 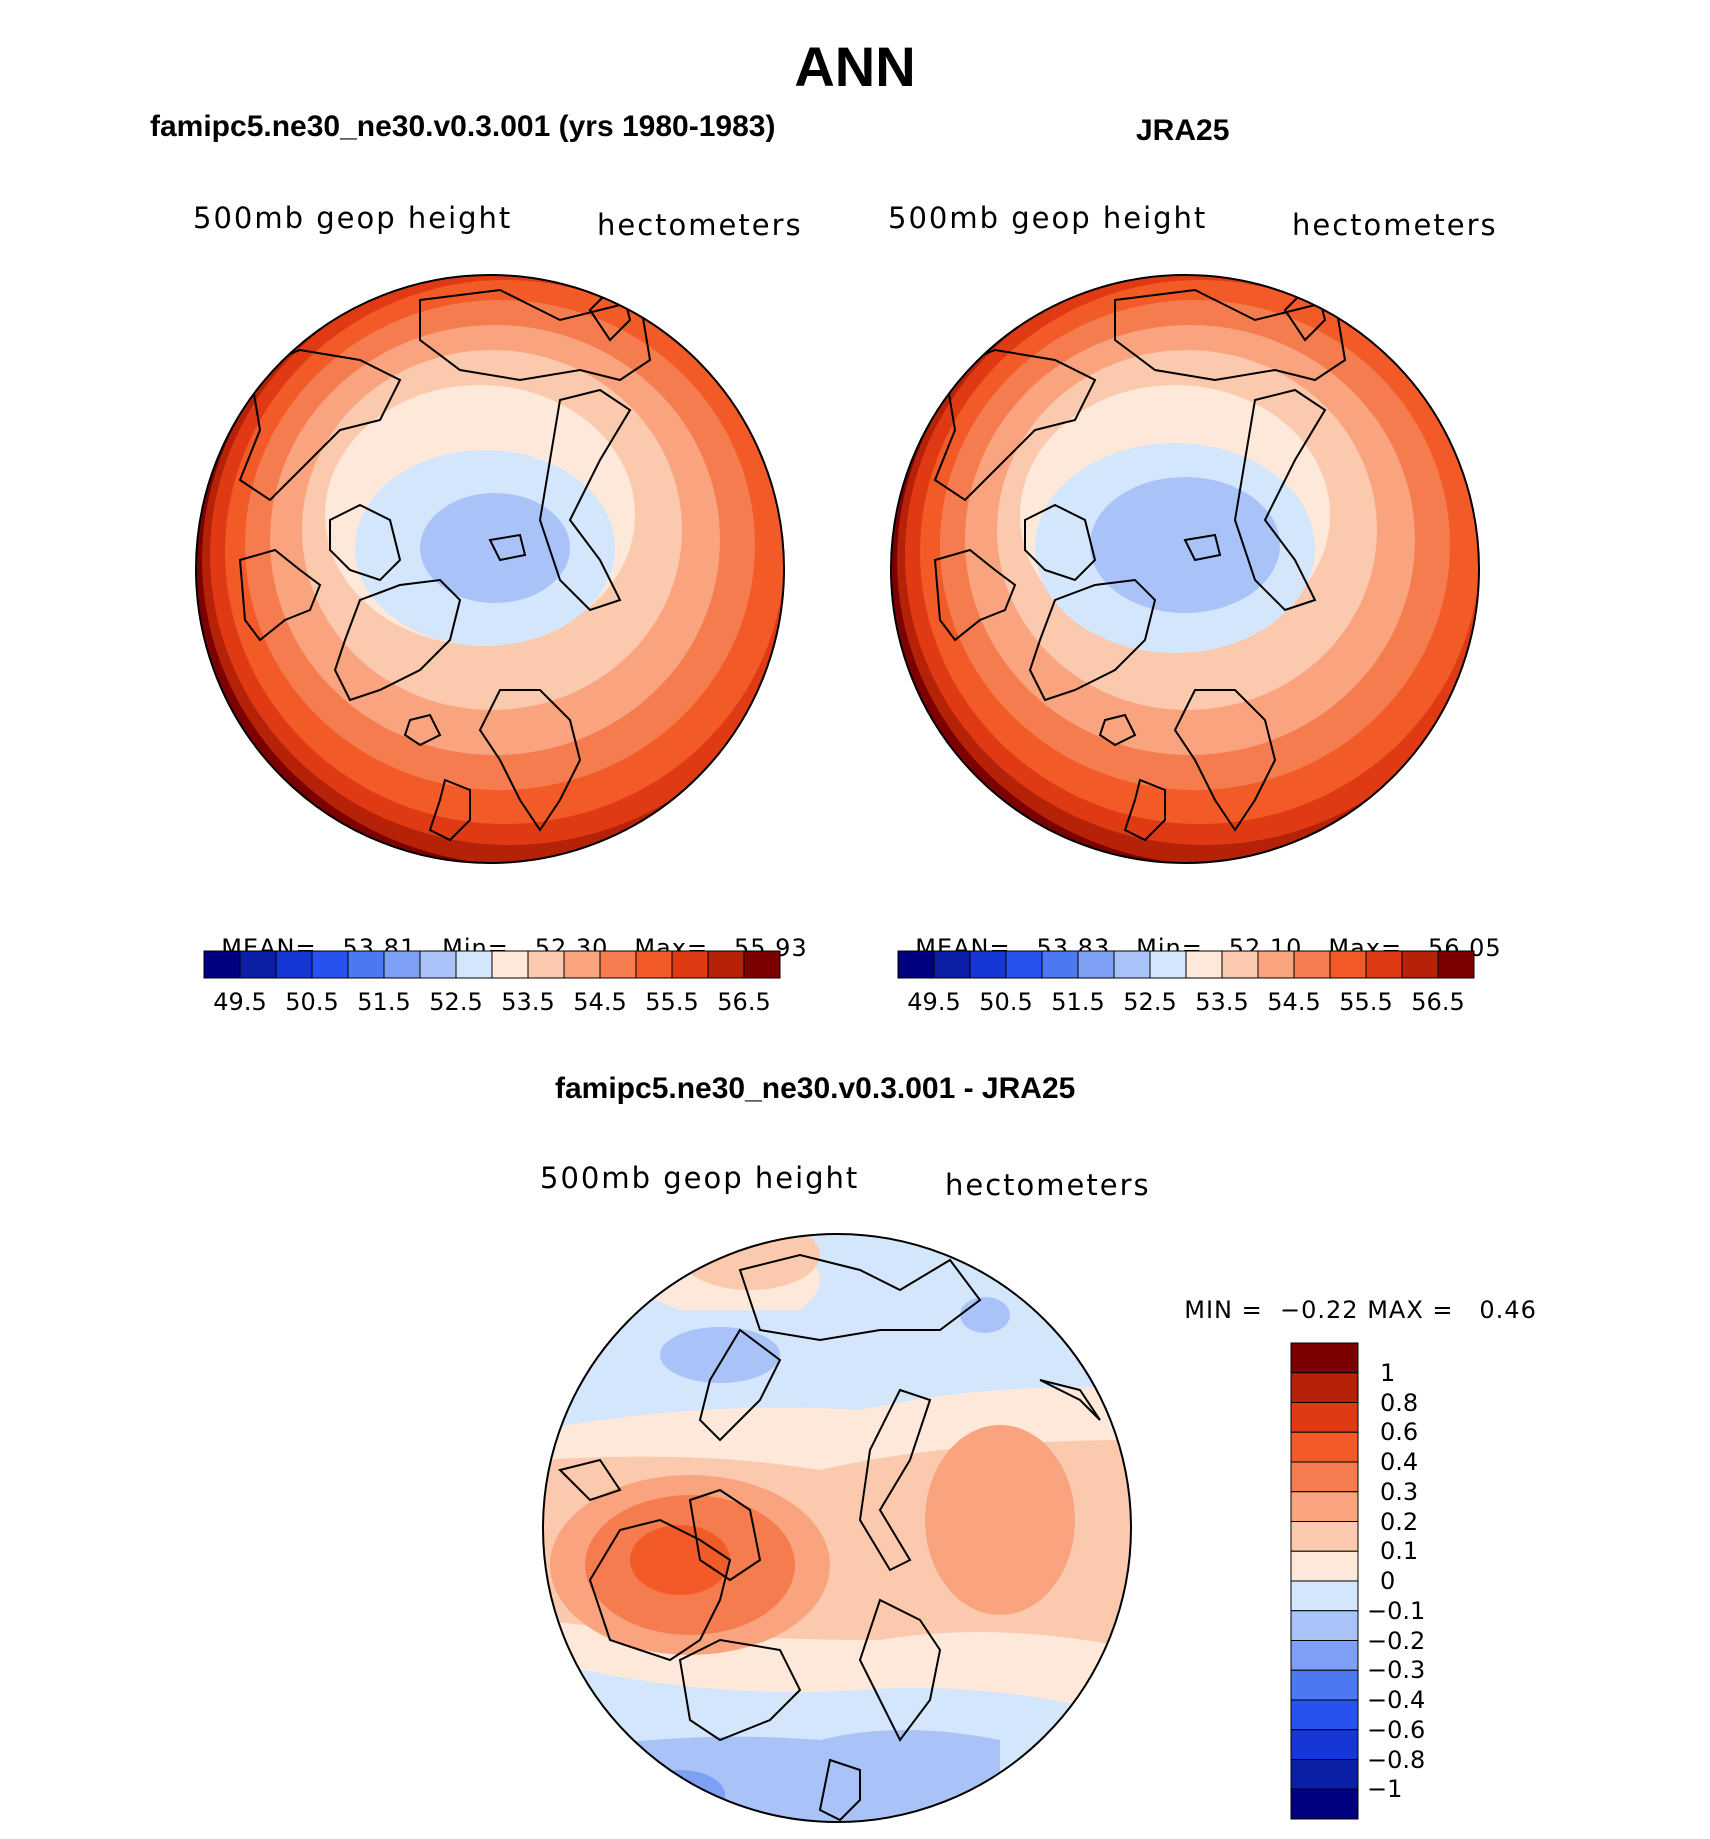 I want to click on band-neg-south, so click(x=780, y=1776).